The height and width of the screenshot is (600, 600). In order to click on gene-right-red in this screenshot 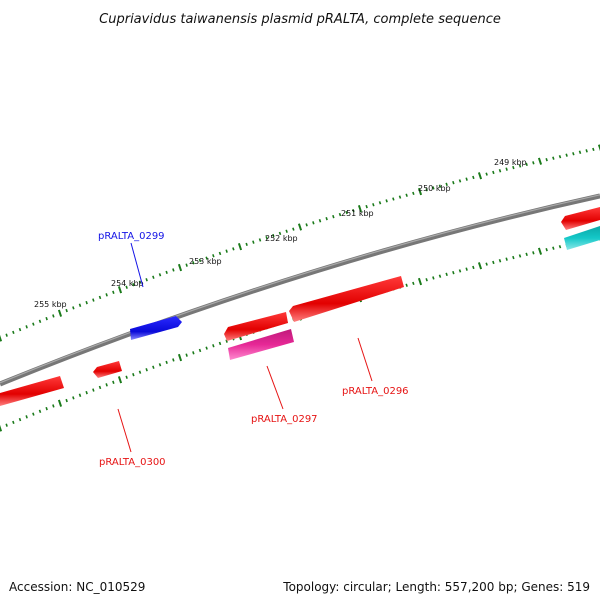, I will do `click(580, 218)`.